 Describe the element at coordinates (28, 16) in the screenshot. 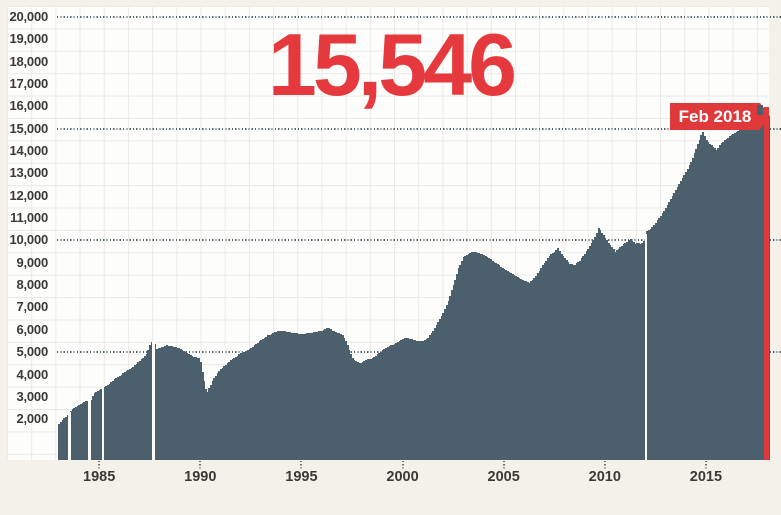

I see `y-axis-label: 20,000` at that location.